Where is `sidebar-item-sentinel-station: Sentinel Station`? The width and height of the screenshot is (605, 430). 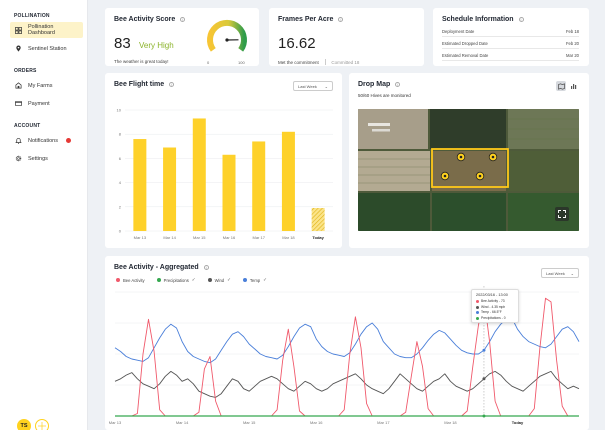 sidebar-item-sentinel-station: Sentinel Station is located at coordinates (46, 48).